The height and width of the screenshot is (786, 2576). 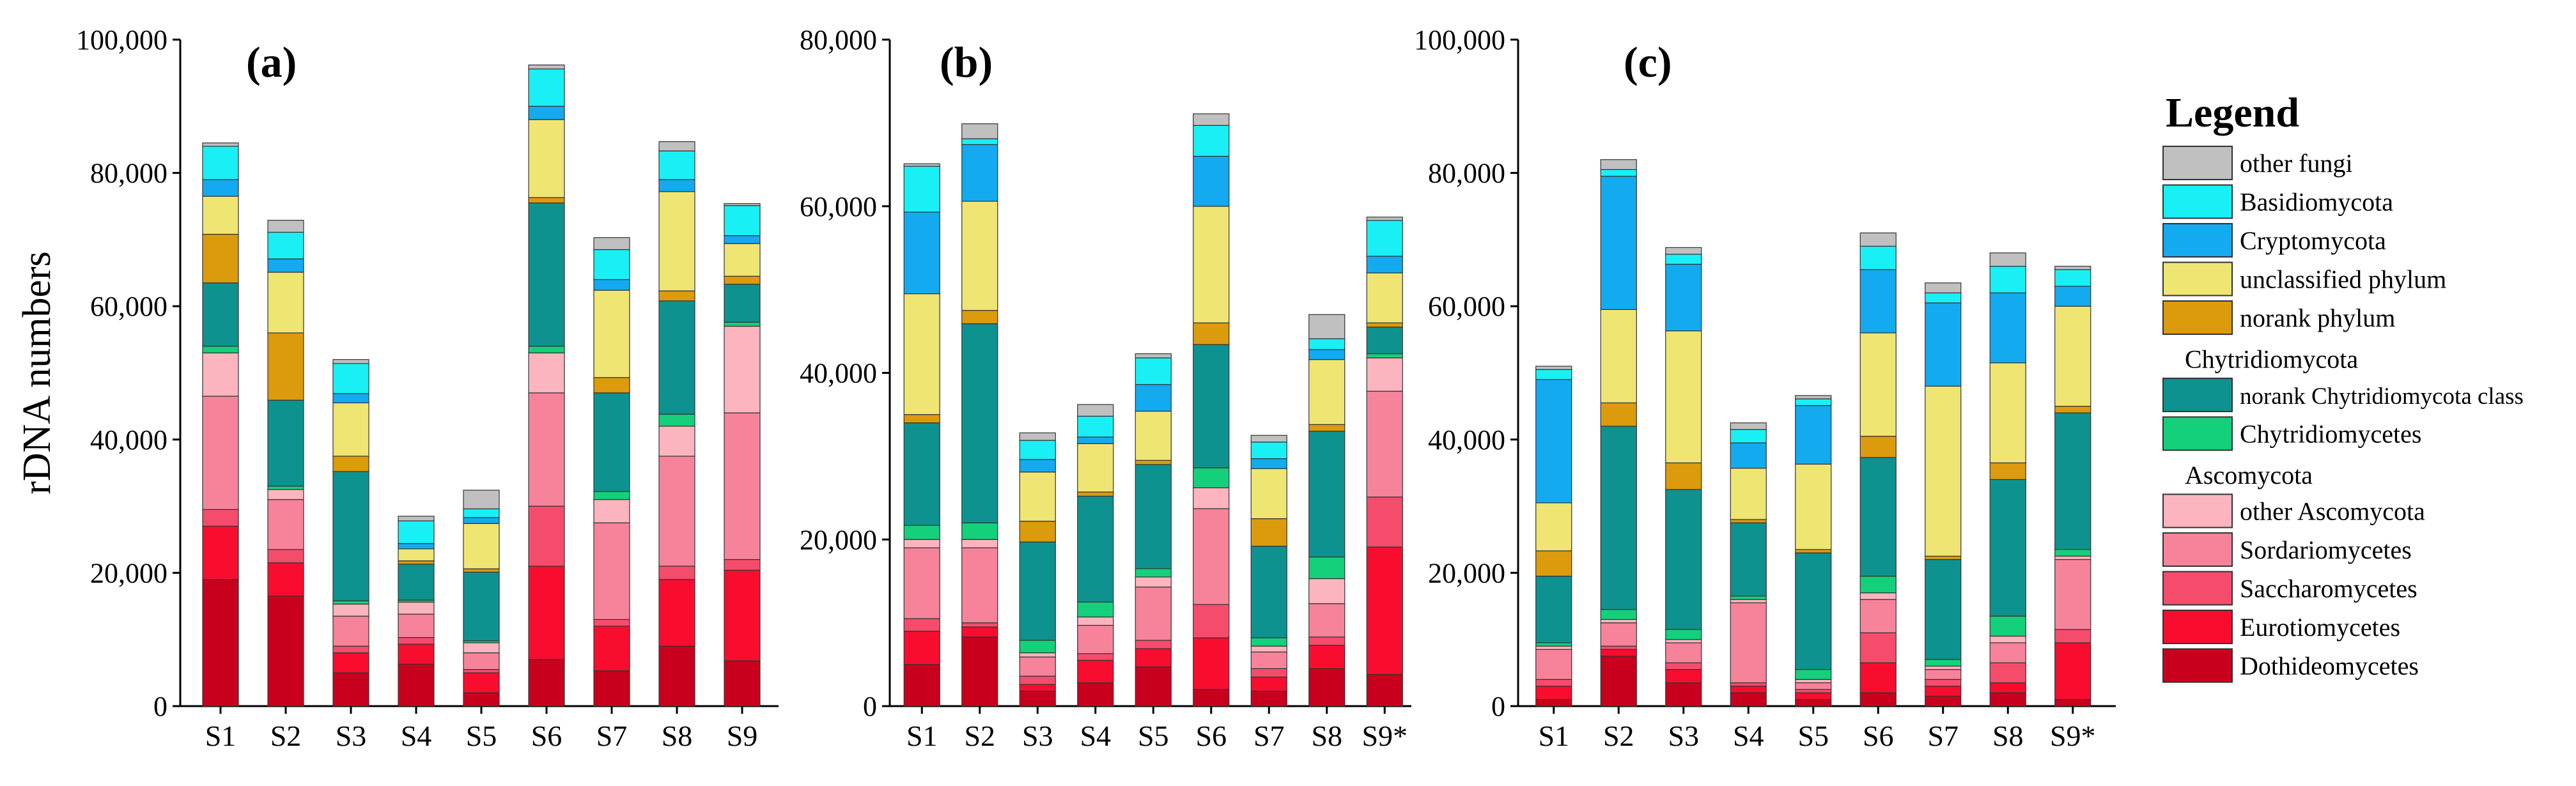 I want to click on y-tick-label: 0, so click(x=160, y=706).